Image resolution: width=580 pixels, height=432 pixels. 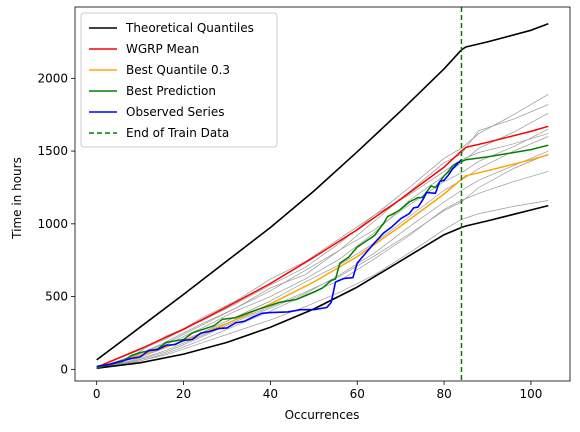 What do you see at coordinates (178, 70) in the screenshot?
I see `legend-label-best-quantile-0-3: Best Quantile 0.3` at bounding box center [178, 70].